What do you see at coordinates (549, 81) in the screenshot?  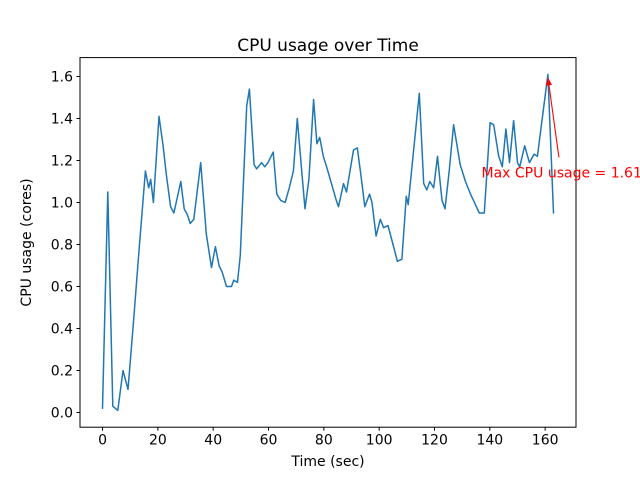 I see `annotation-arrowhead` at bounding box center [549, 81].